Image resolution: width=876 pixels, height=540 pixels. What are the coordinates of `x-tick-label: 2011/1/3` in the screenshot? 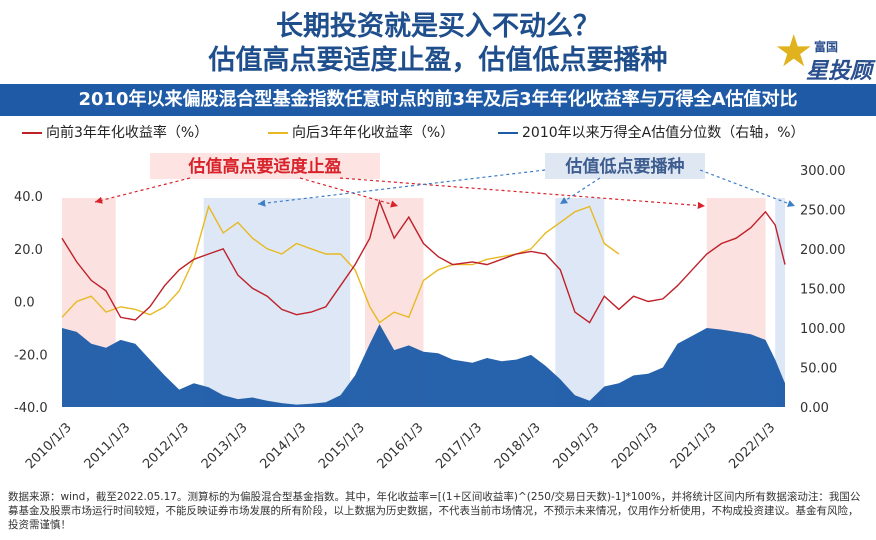 It's located at (108, 446).